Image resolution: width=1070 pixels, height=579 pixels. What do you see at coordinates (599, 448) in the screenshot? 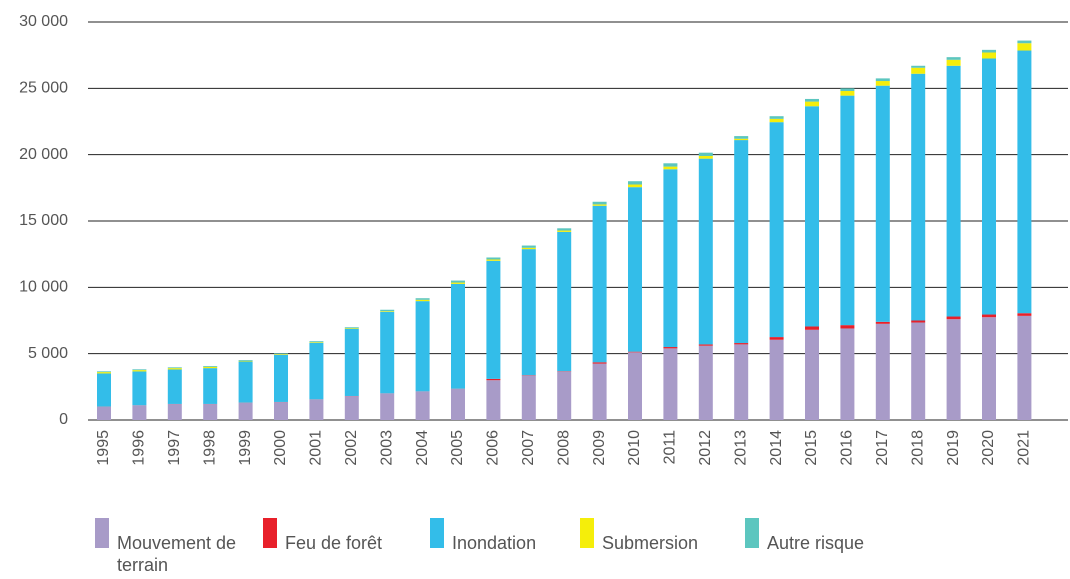
I see `x-tick-label: 2009` at bounding box center [599, 448].